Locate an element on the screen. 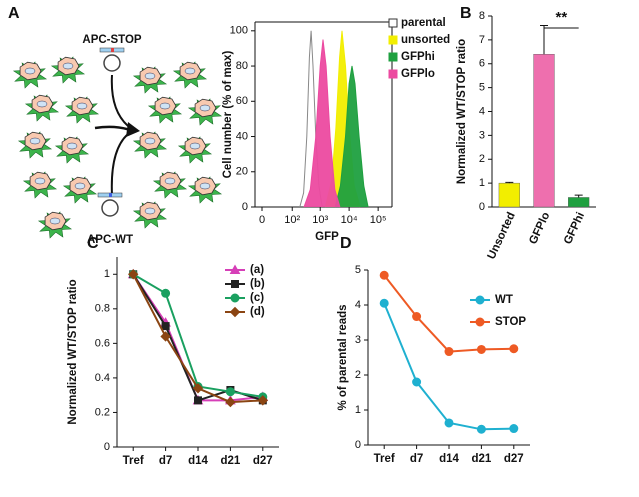 The width and height of the screenshot is (639, 497). panel-label: D is located at coordinates (346, 243).